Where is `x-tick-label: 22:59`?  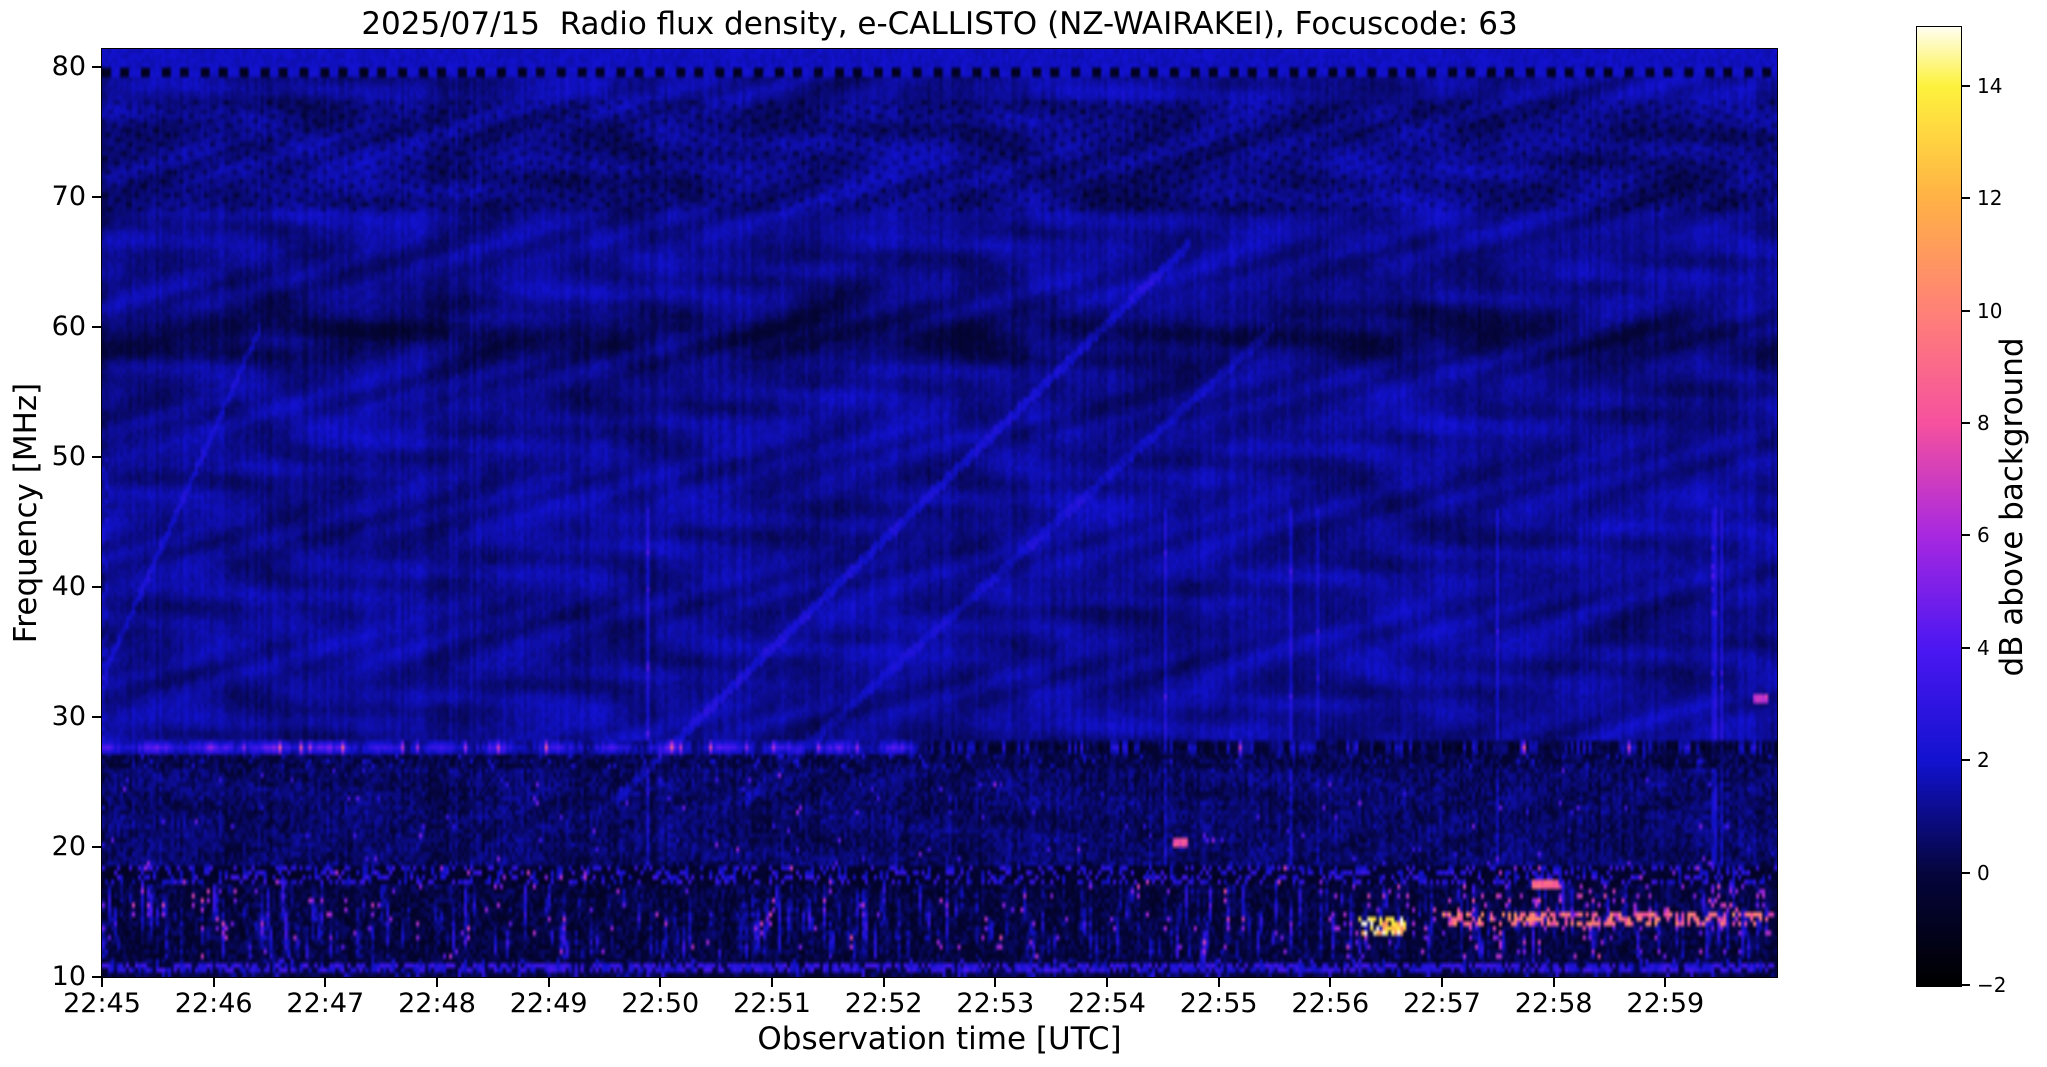 x-tick-label: 22:59 is located at coordinates (1665, 1003).